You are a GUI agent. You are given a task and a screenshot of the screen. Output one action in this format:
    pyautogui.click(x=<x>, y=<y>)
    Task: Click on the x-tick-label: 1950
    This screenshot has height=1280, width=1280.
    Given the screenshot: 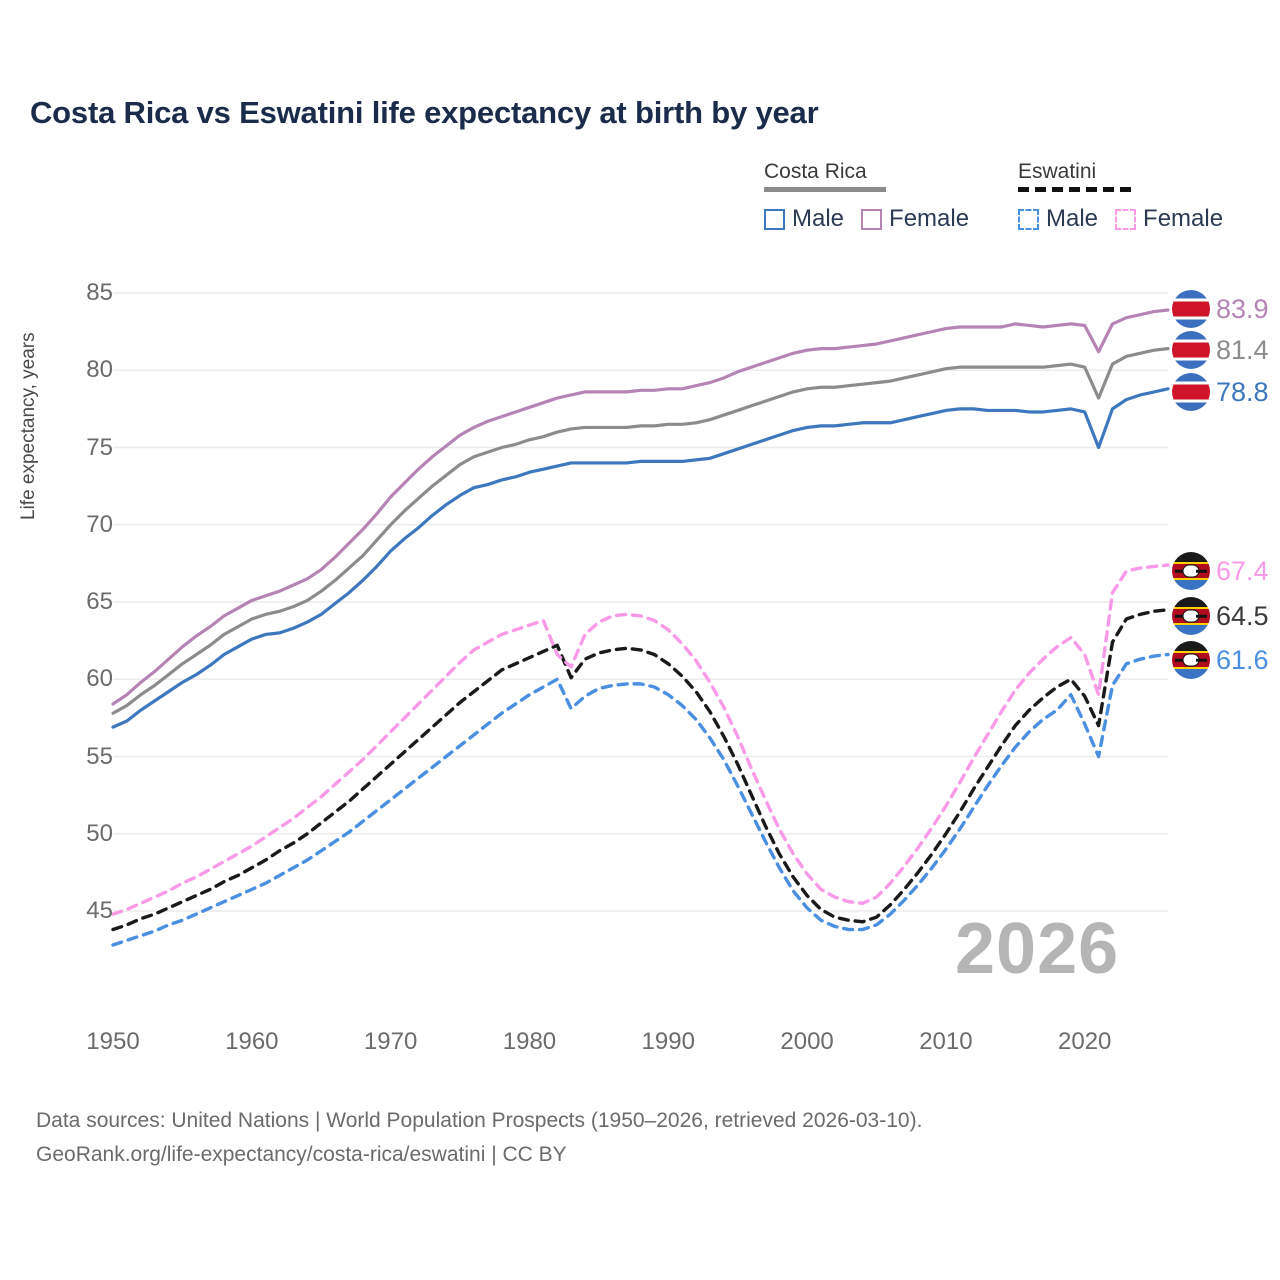 What is the action you would take?
    pyautogui.click(x=113, y=1041)
    